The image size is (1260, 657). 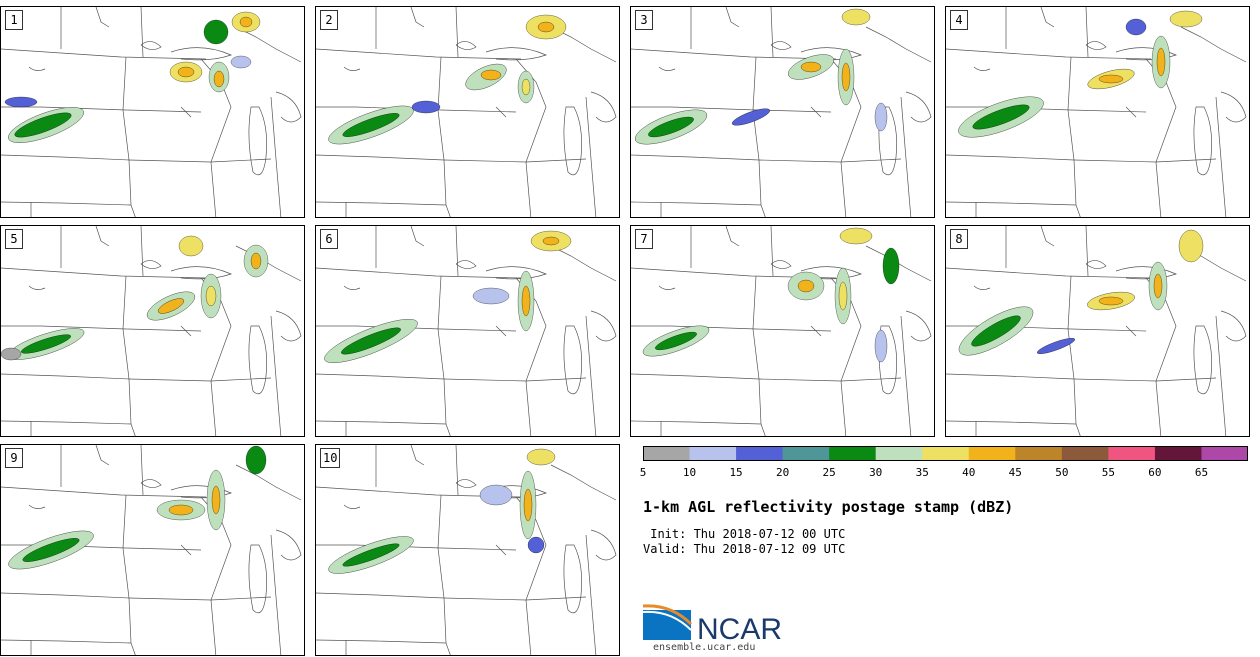 I want to click on member-panel: 4, so click(x=1097, y=112).